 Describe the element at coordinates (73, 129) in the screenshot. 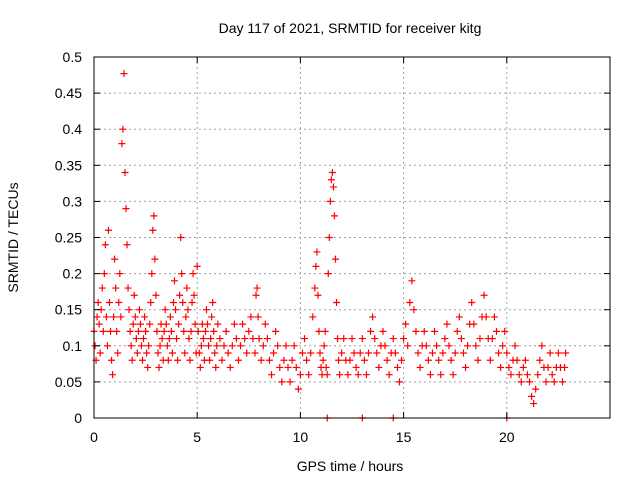

I see `y-tick-label: 0.4` at that location.